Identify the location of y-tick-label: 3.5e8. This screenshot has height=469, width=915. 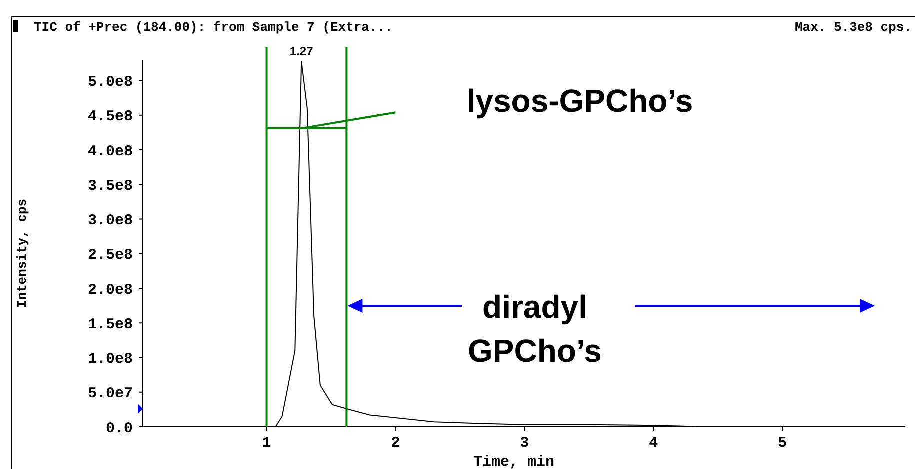
(110, 186).